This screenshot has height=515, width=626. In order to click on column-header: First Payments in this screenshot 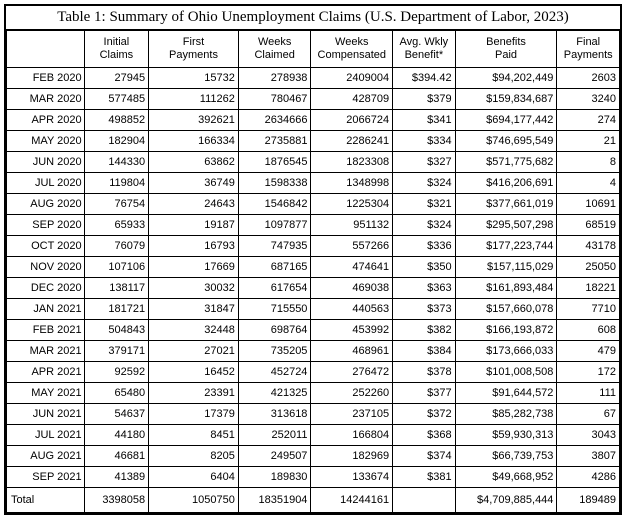, I will do `click(193, 49)`.